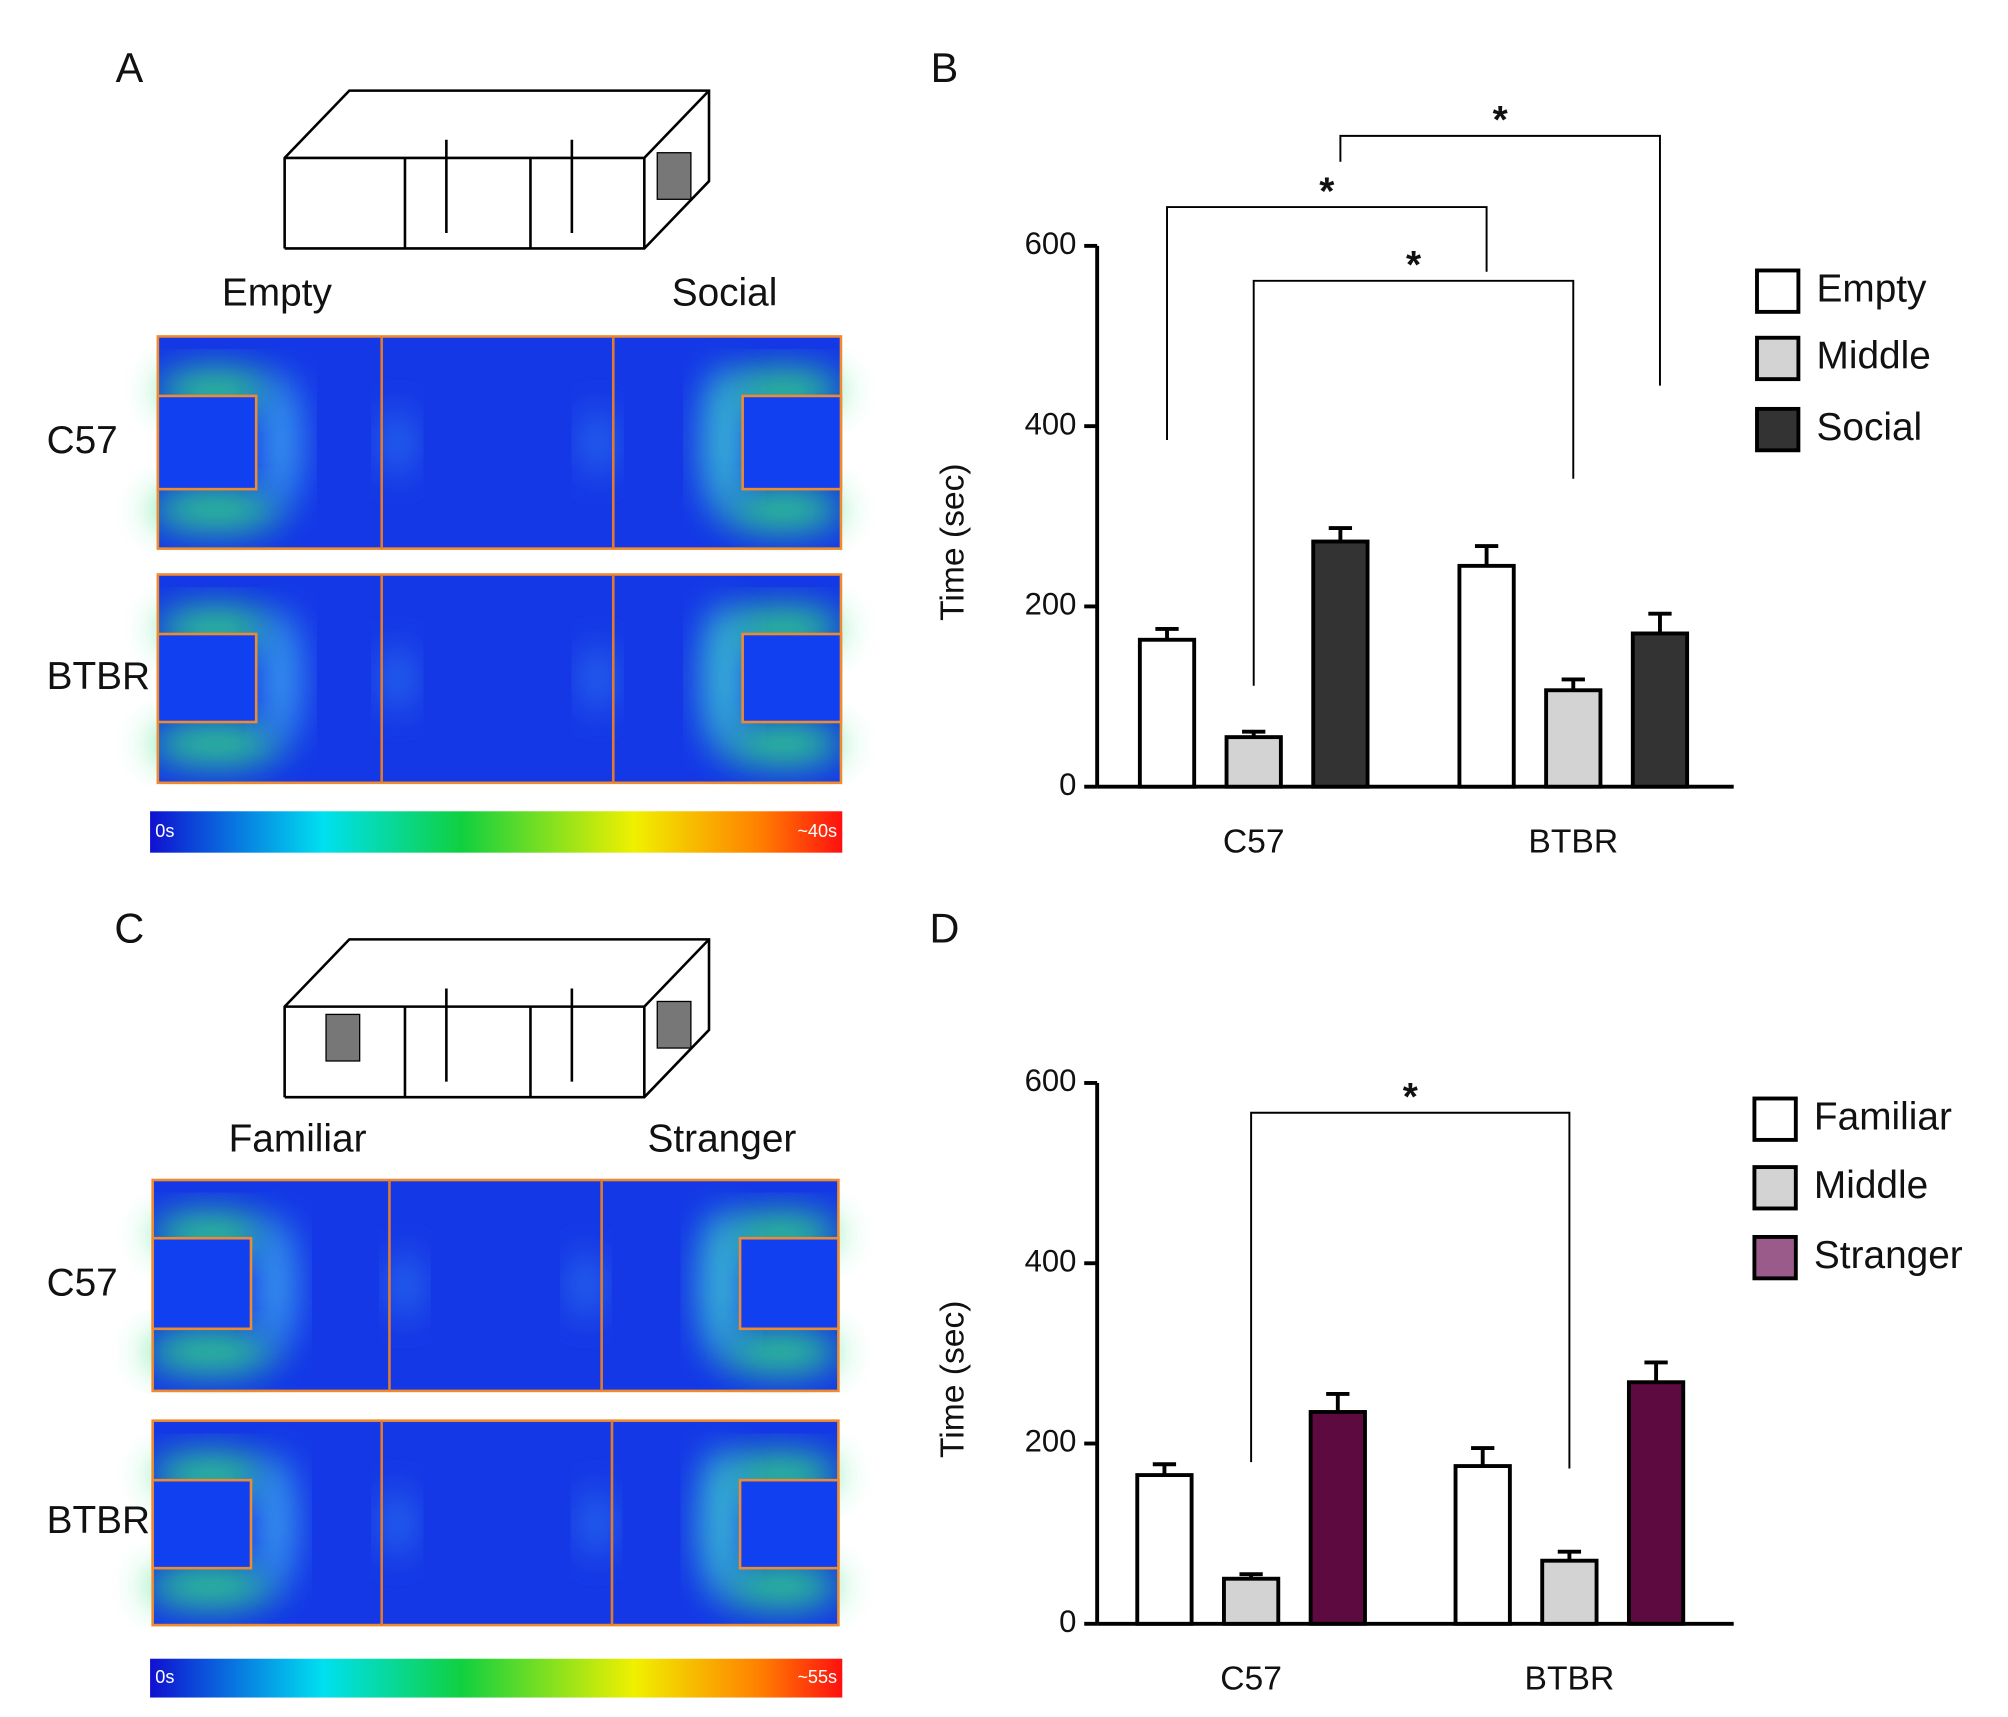 The width and height of the screenshot is (2008, 1717). I want to click on colorbar-label: ~55s, so click(817, 1677).